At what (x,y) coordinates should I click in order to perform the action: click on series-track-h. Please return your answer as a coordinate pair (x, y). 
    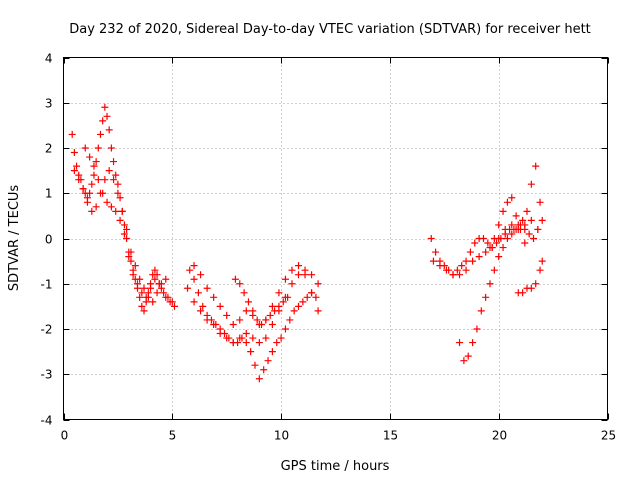
    Looking at the image, I should click on (485, 220).